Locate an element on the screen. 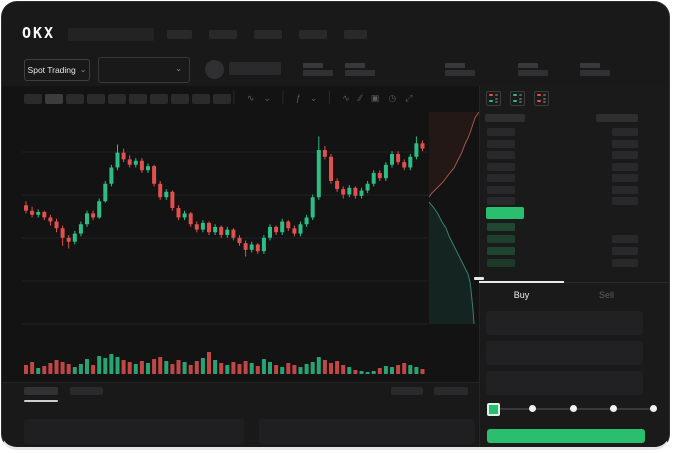 This screenshot has width=673, height=453. bid-amount-placeholder is located at coordinates (625, 251).